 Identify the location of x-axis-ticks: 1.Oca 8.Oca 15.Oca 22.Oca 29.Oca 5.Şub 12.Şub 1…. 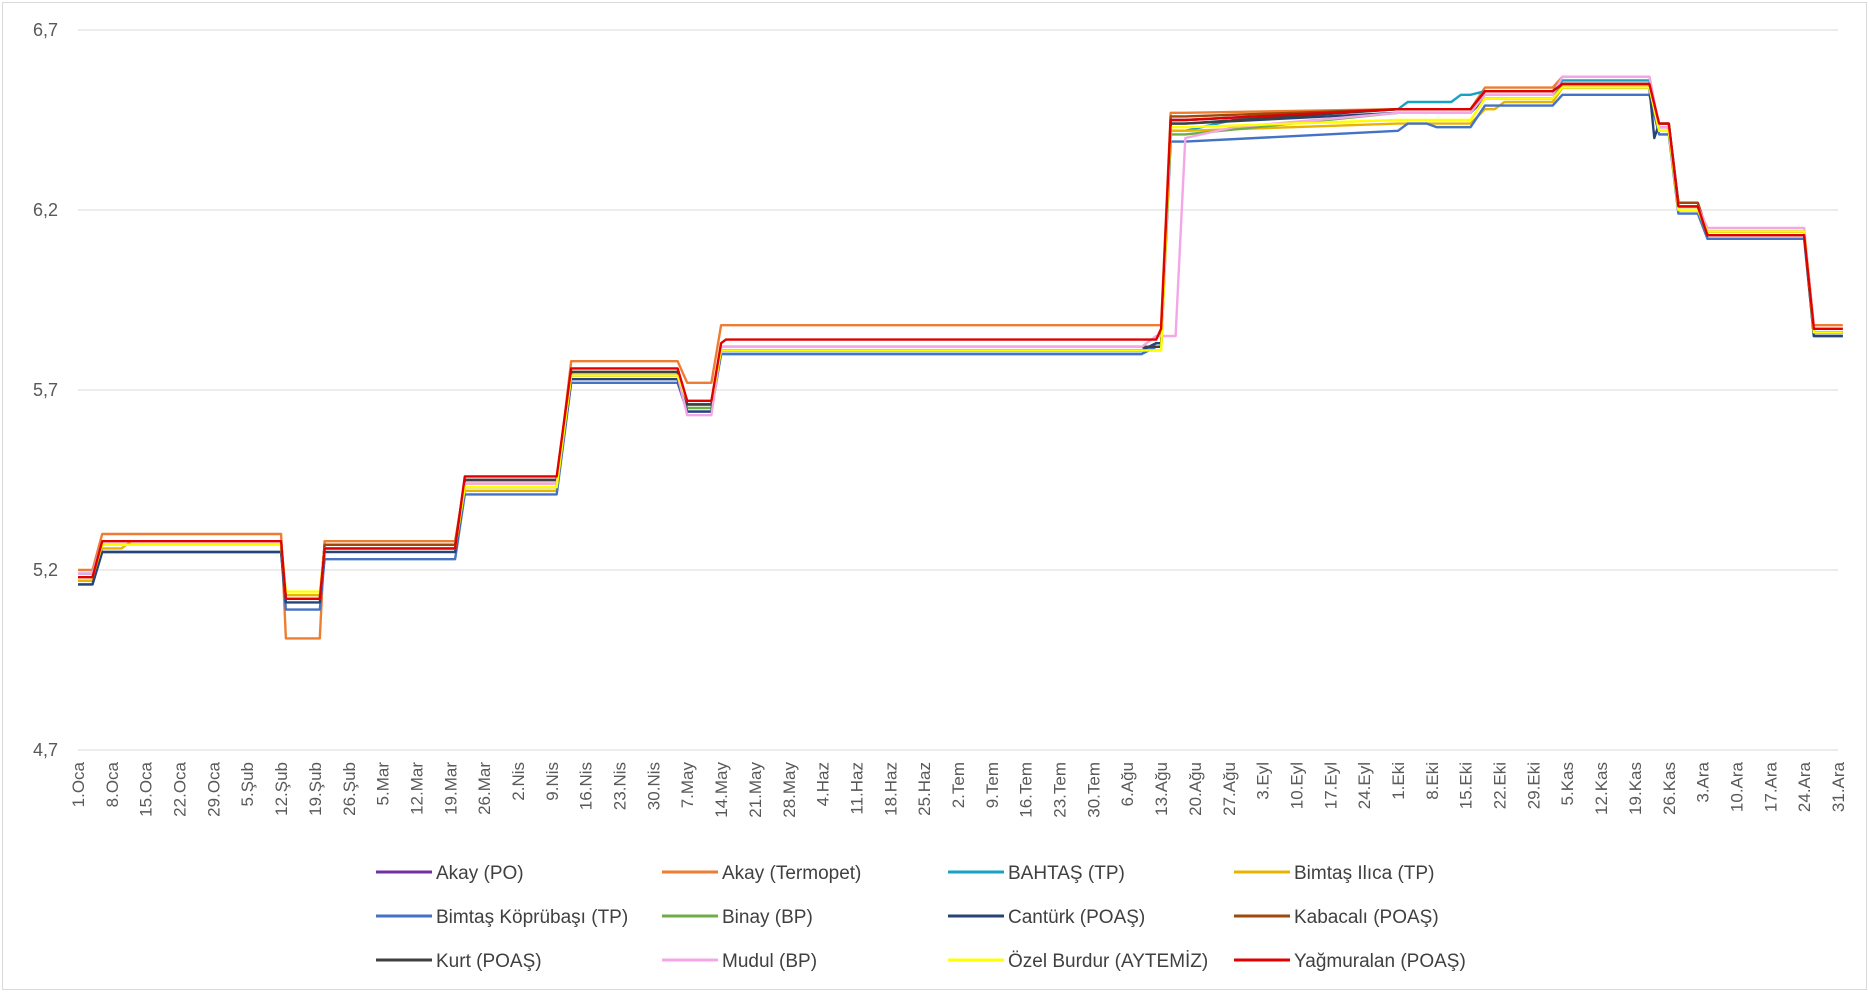
(958, 789).